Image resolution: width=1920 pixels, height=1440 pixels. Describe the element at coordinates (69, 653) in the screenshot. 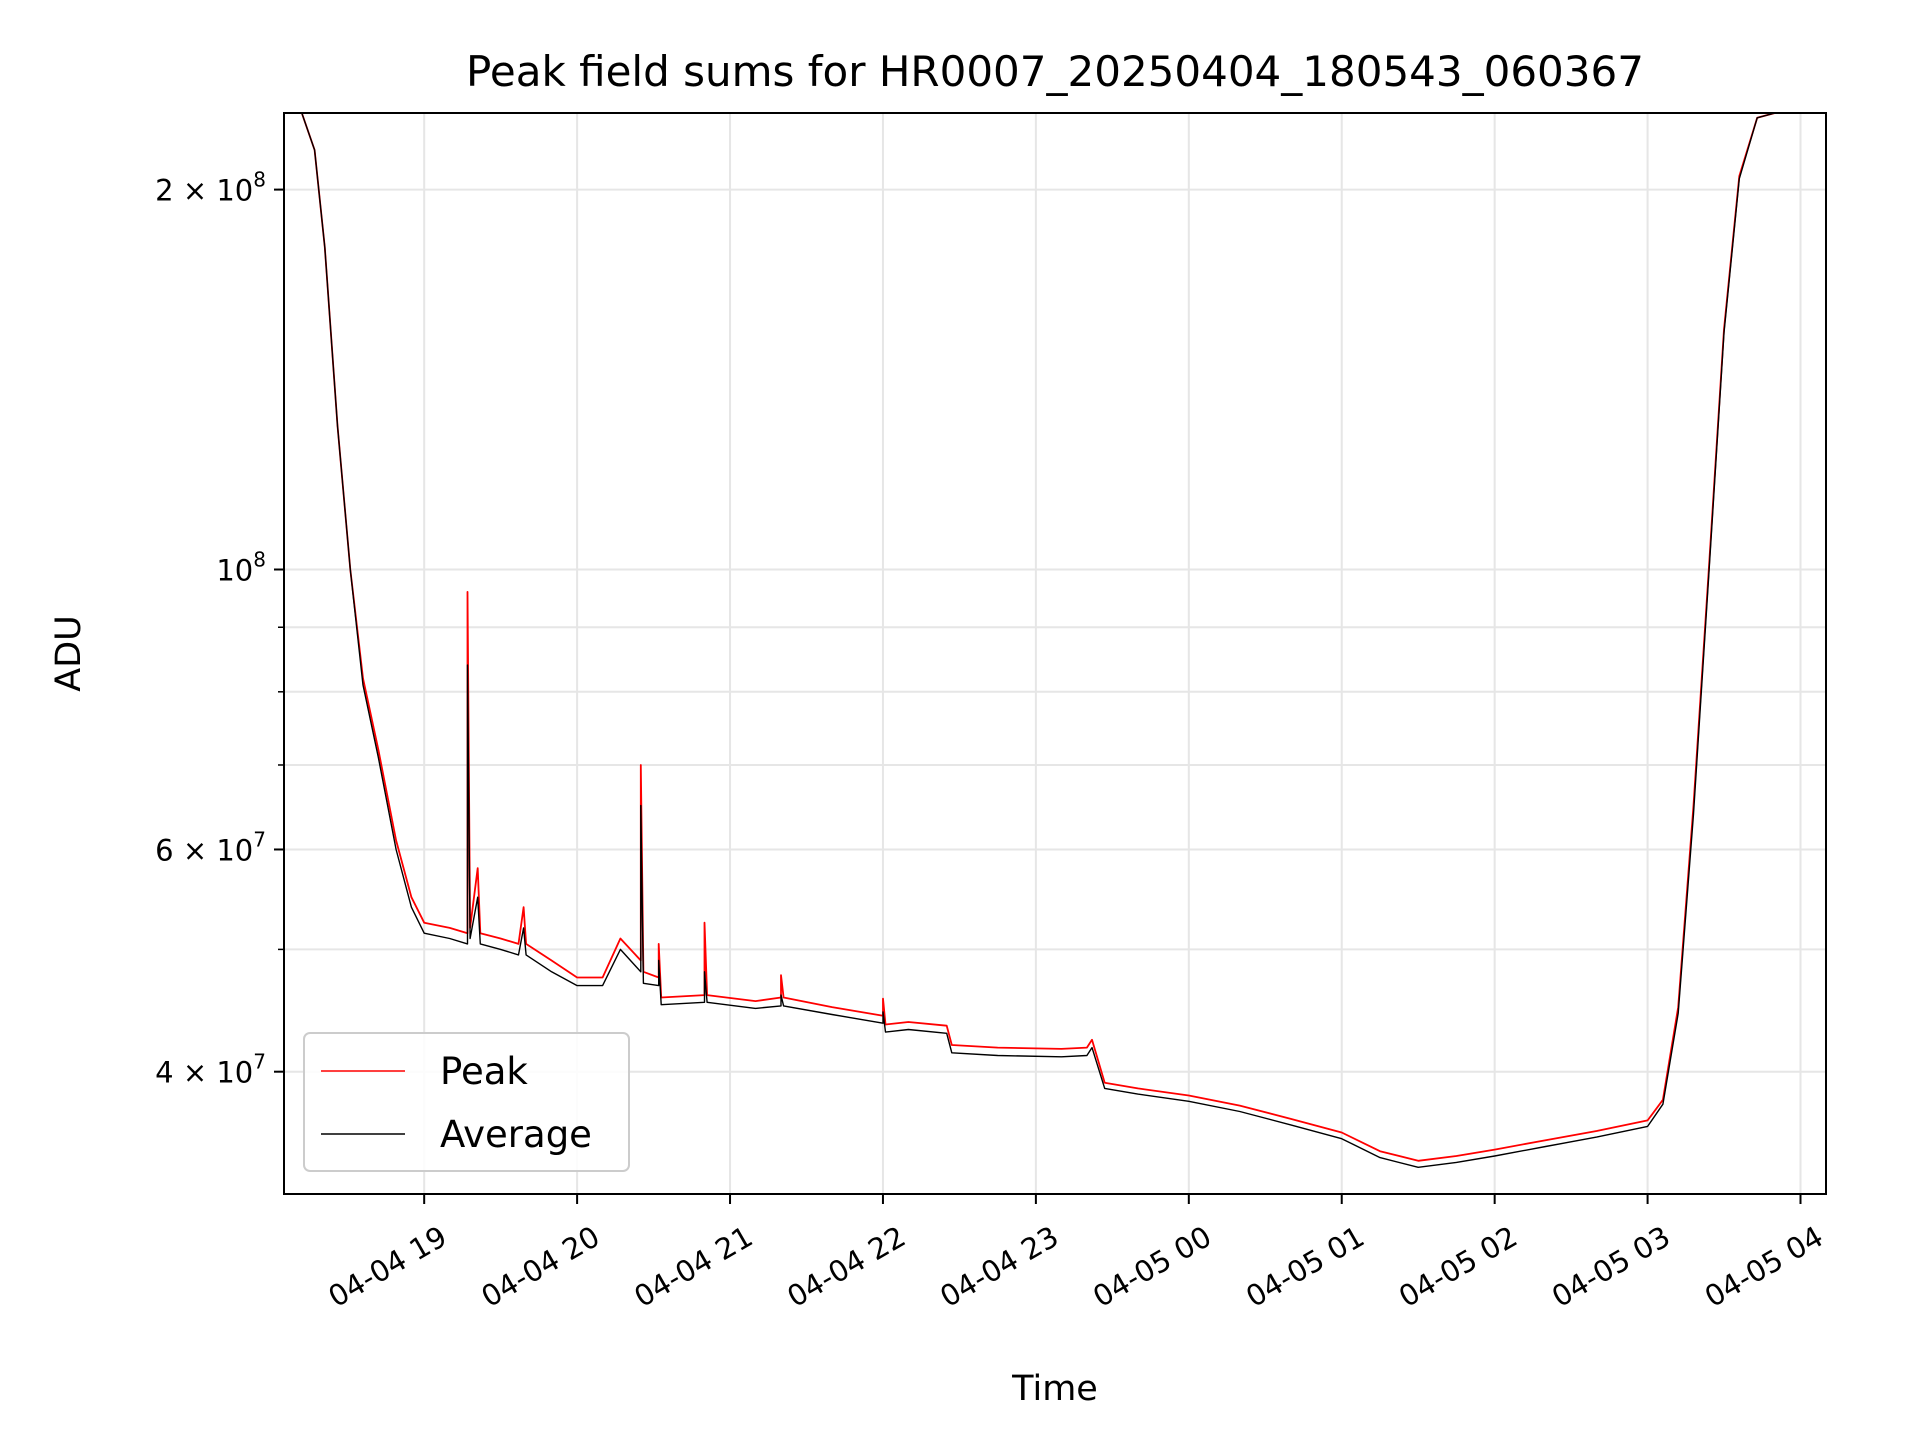

I see `y-axis-label: ADU` at that location.